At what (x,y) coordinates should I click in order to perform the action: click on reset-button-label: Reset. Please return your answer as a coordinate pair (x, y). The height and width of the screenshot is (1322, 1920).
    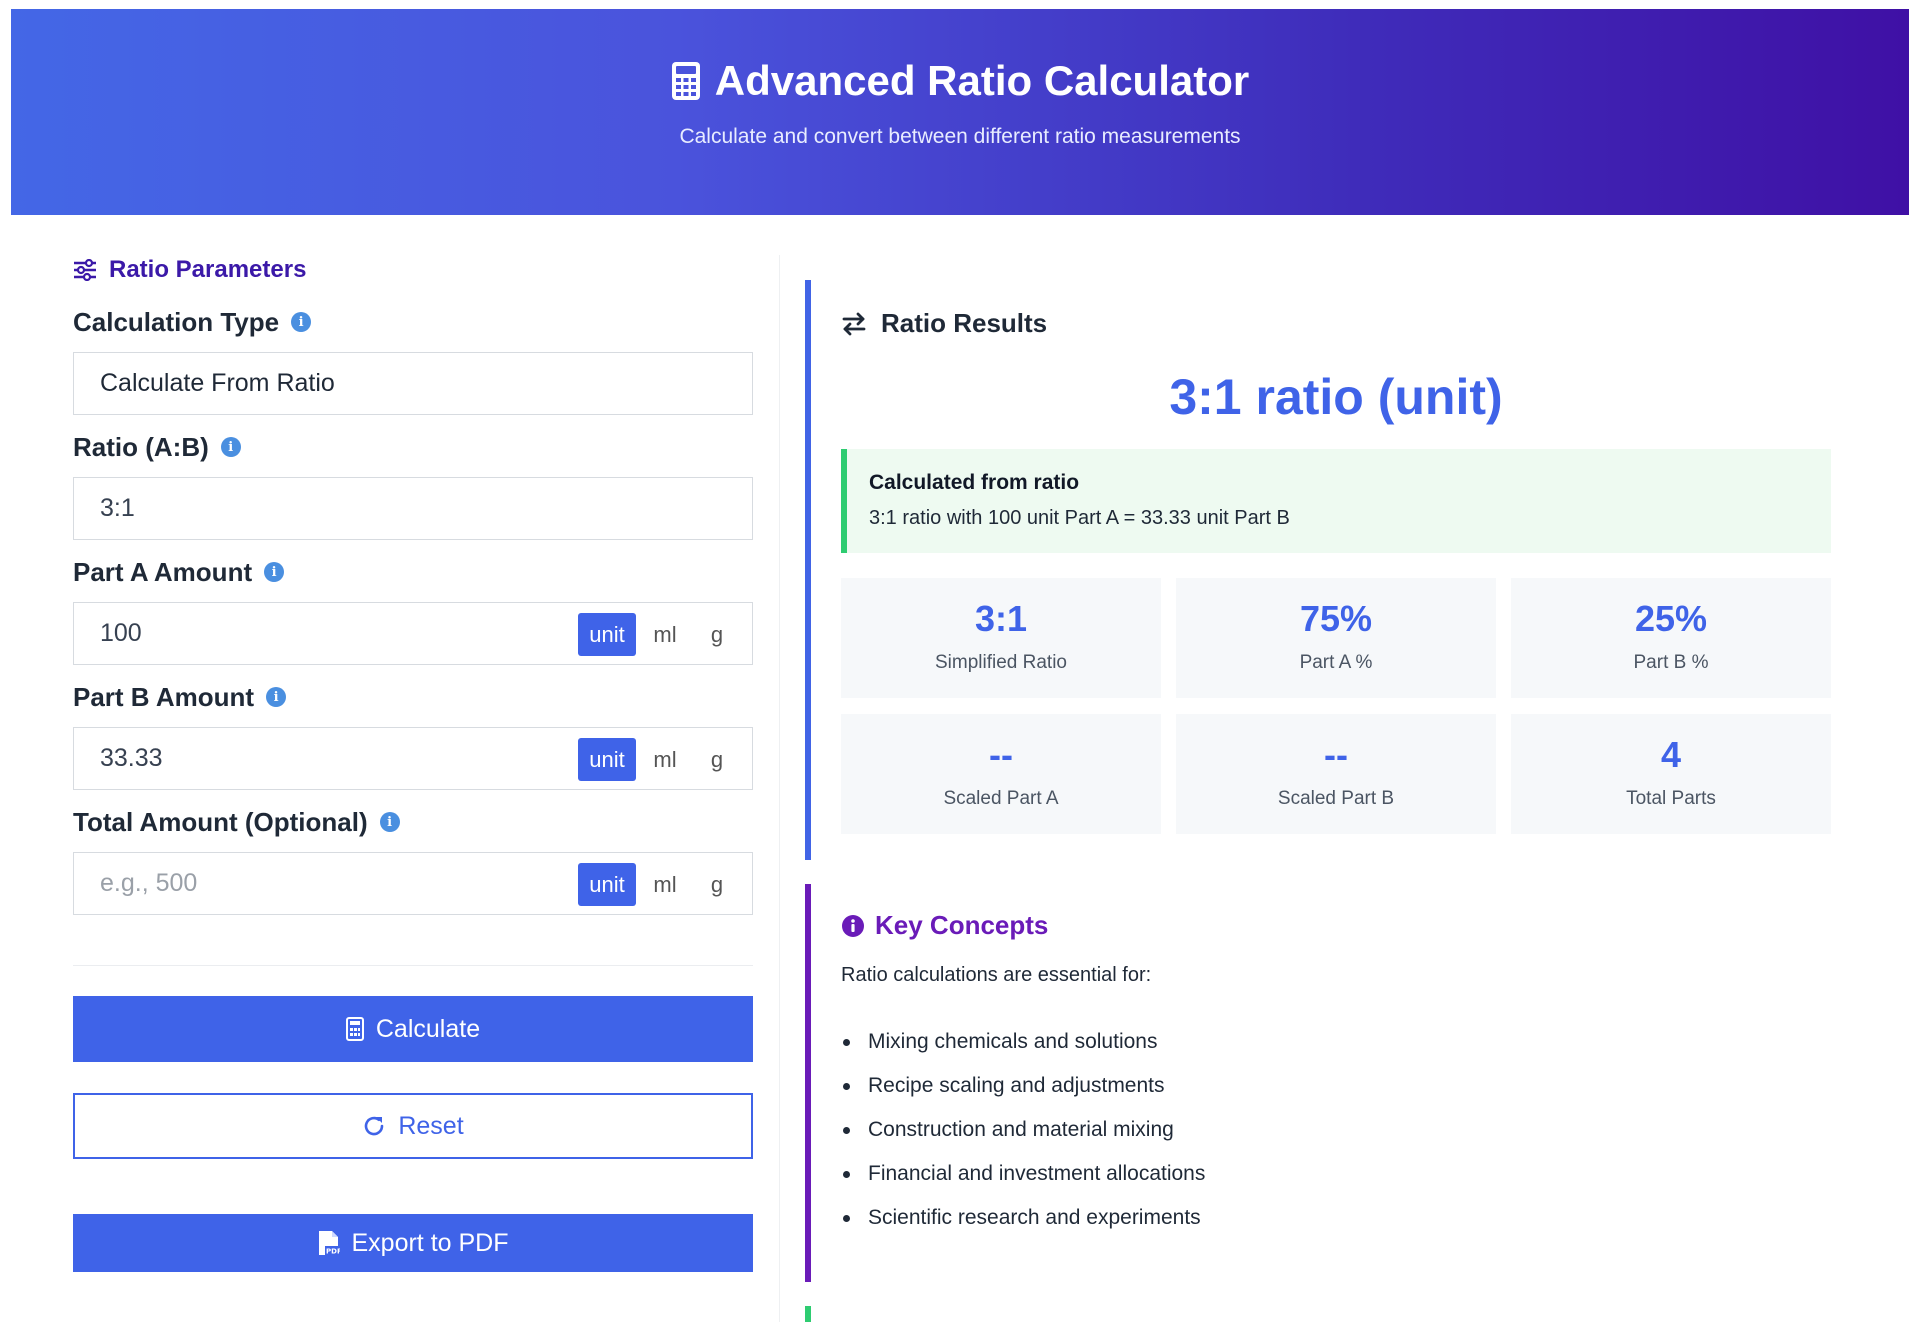
    Looking at the image, I should click on (431, 1125).